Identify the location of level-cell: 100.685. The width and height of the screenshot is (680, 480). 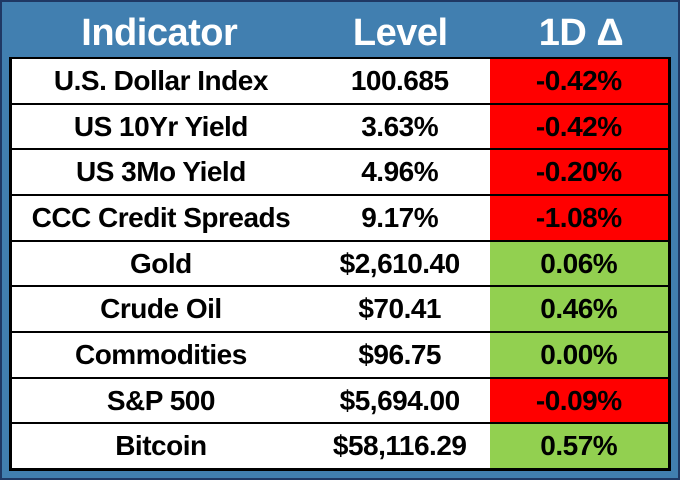
(399, 80).